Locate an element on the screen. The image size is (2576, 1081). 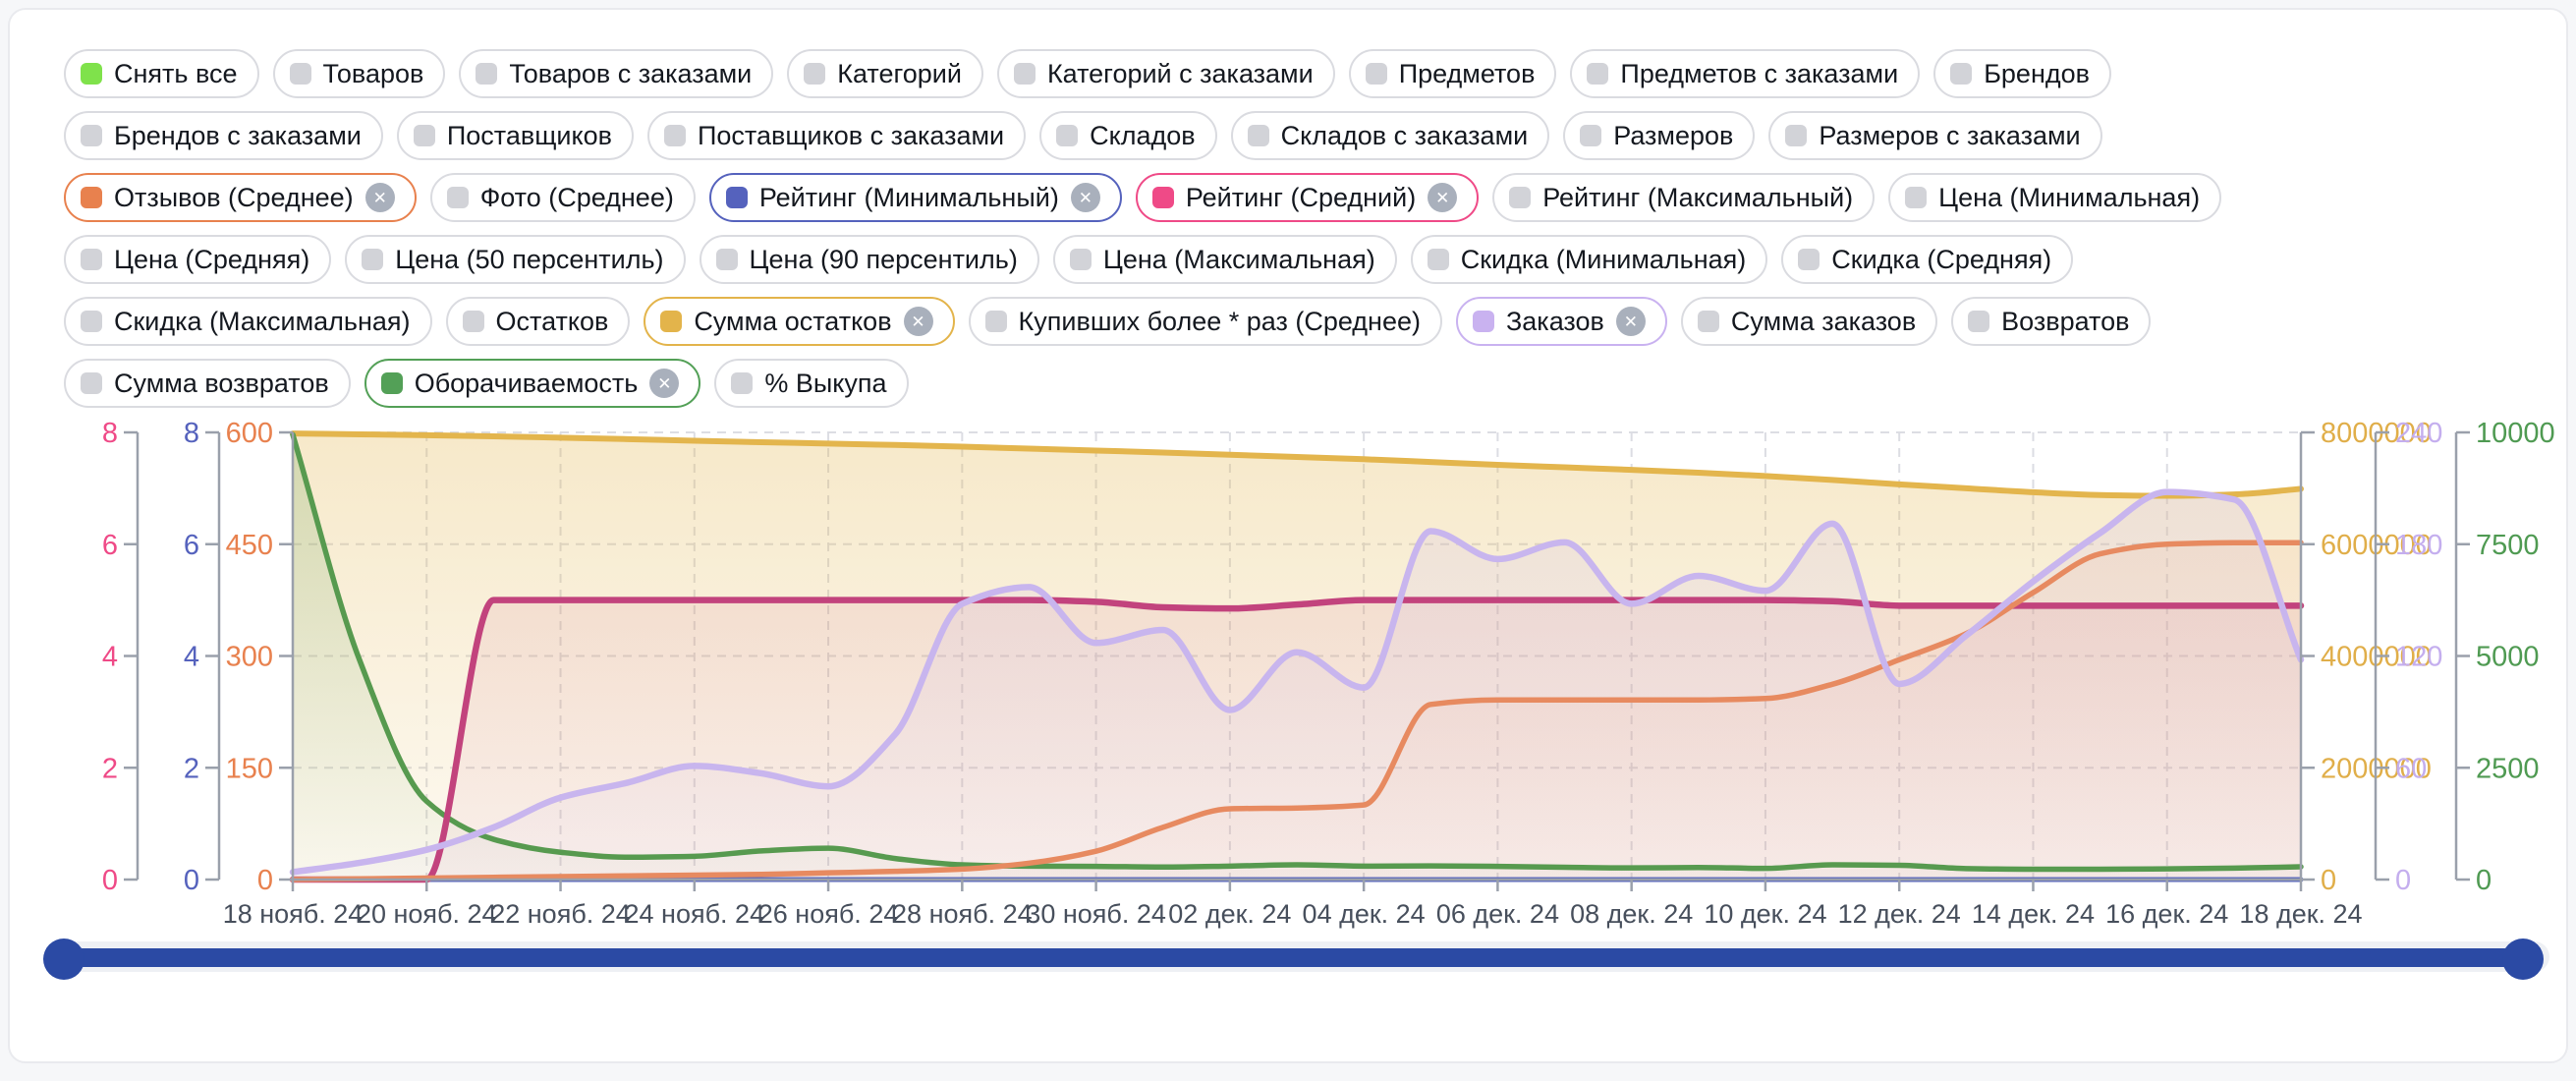
metric-chip: Складов с заказами is located at coordinates (1390, 136).